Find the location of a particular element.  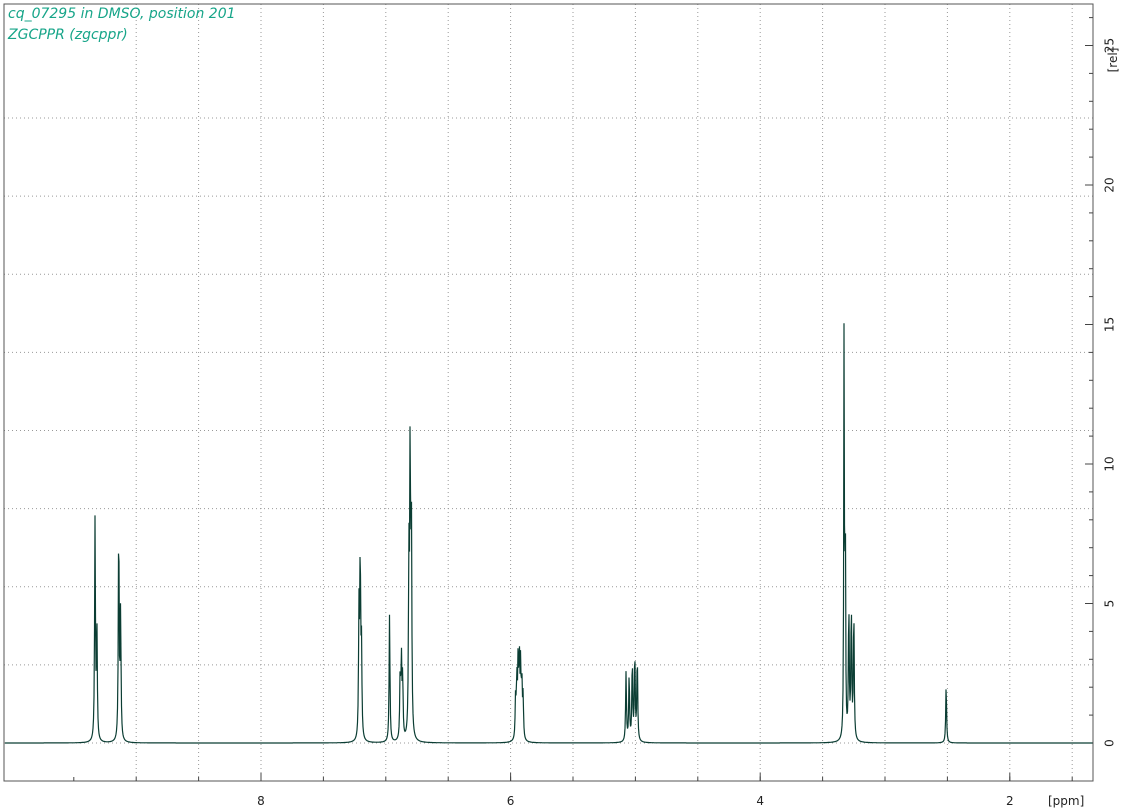

y-tick-label: 20 is located at coordinates (1110, 184).